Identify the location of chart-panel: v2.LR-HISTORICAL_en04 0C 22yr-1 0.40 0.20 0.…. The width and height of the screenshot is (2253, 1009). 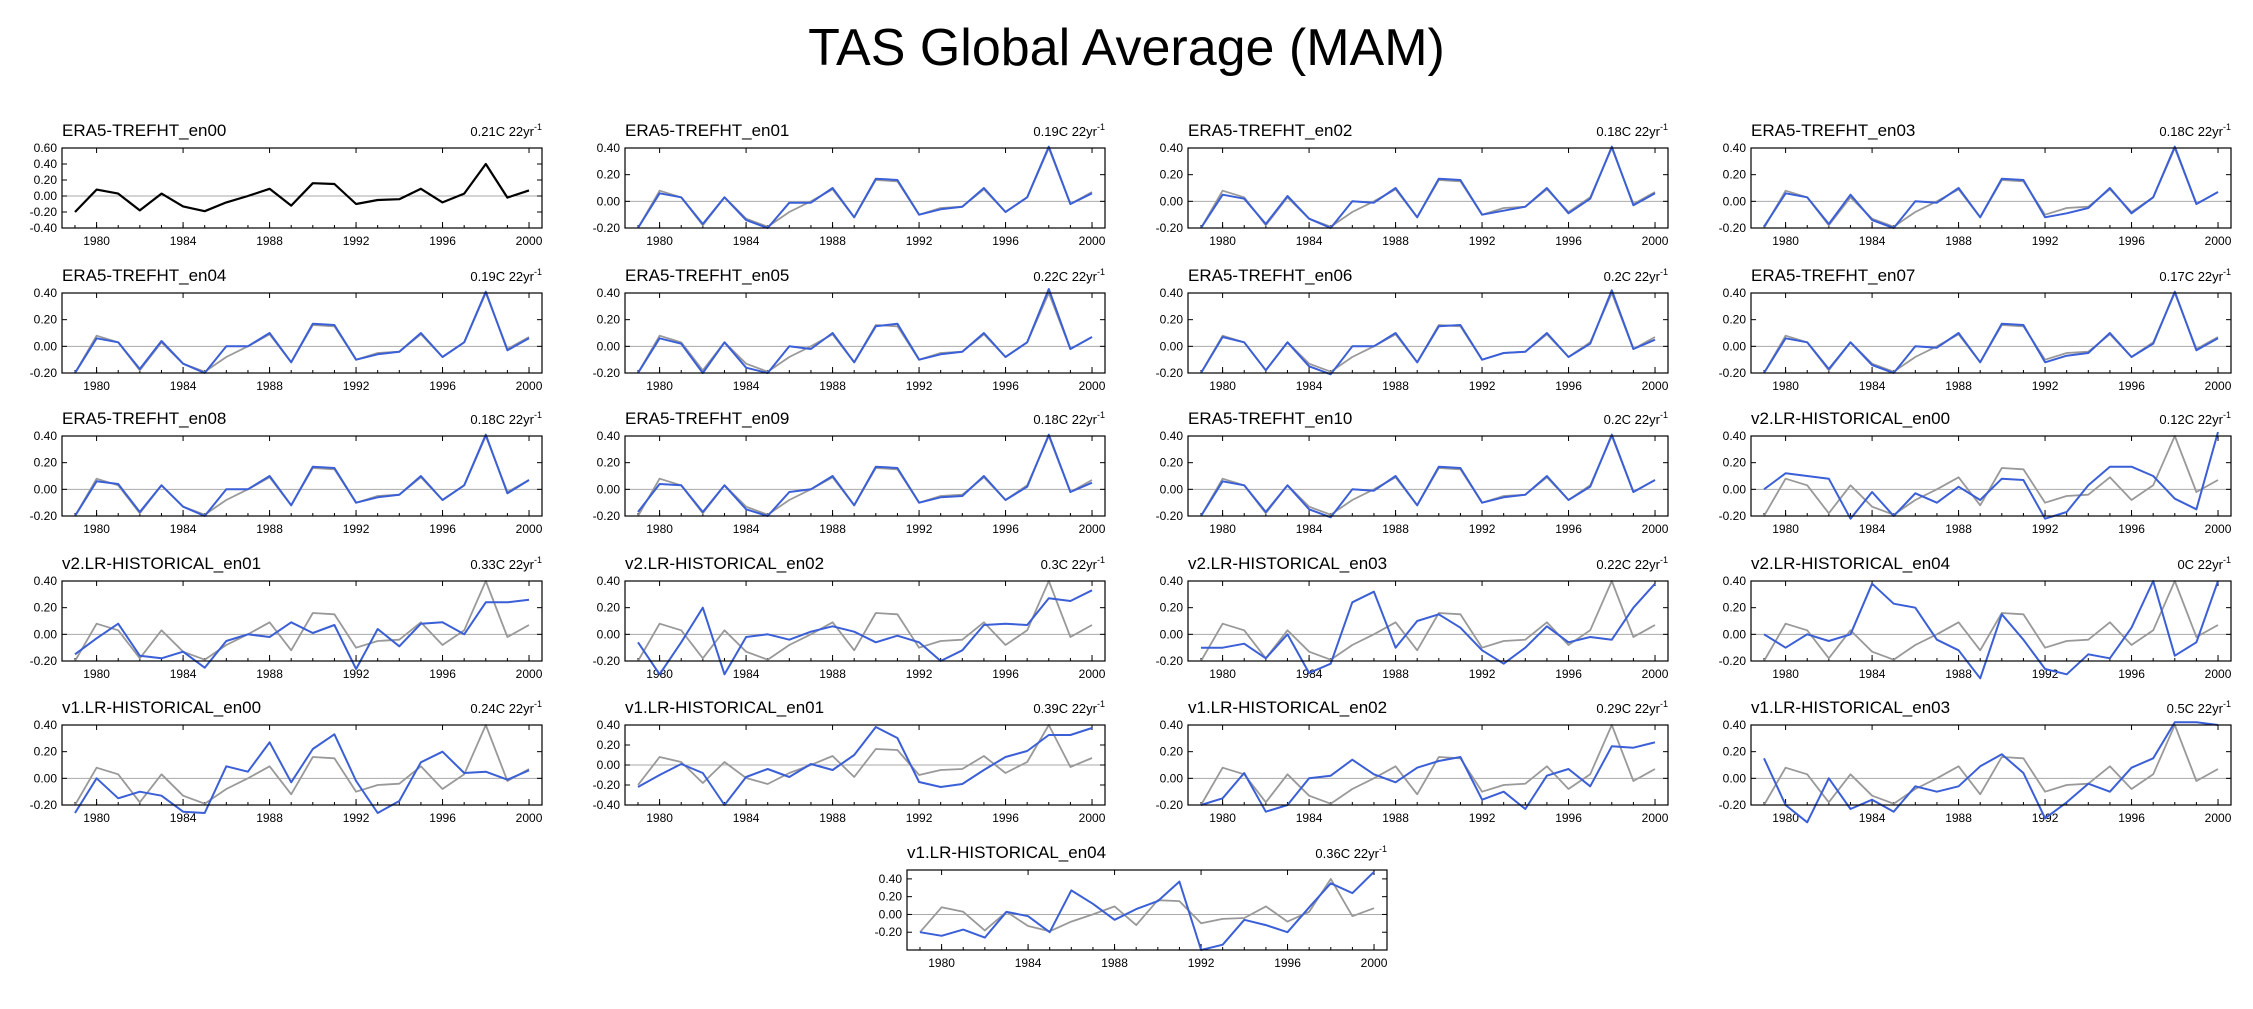
(1975, 617).